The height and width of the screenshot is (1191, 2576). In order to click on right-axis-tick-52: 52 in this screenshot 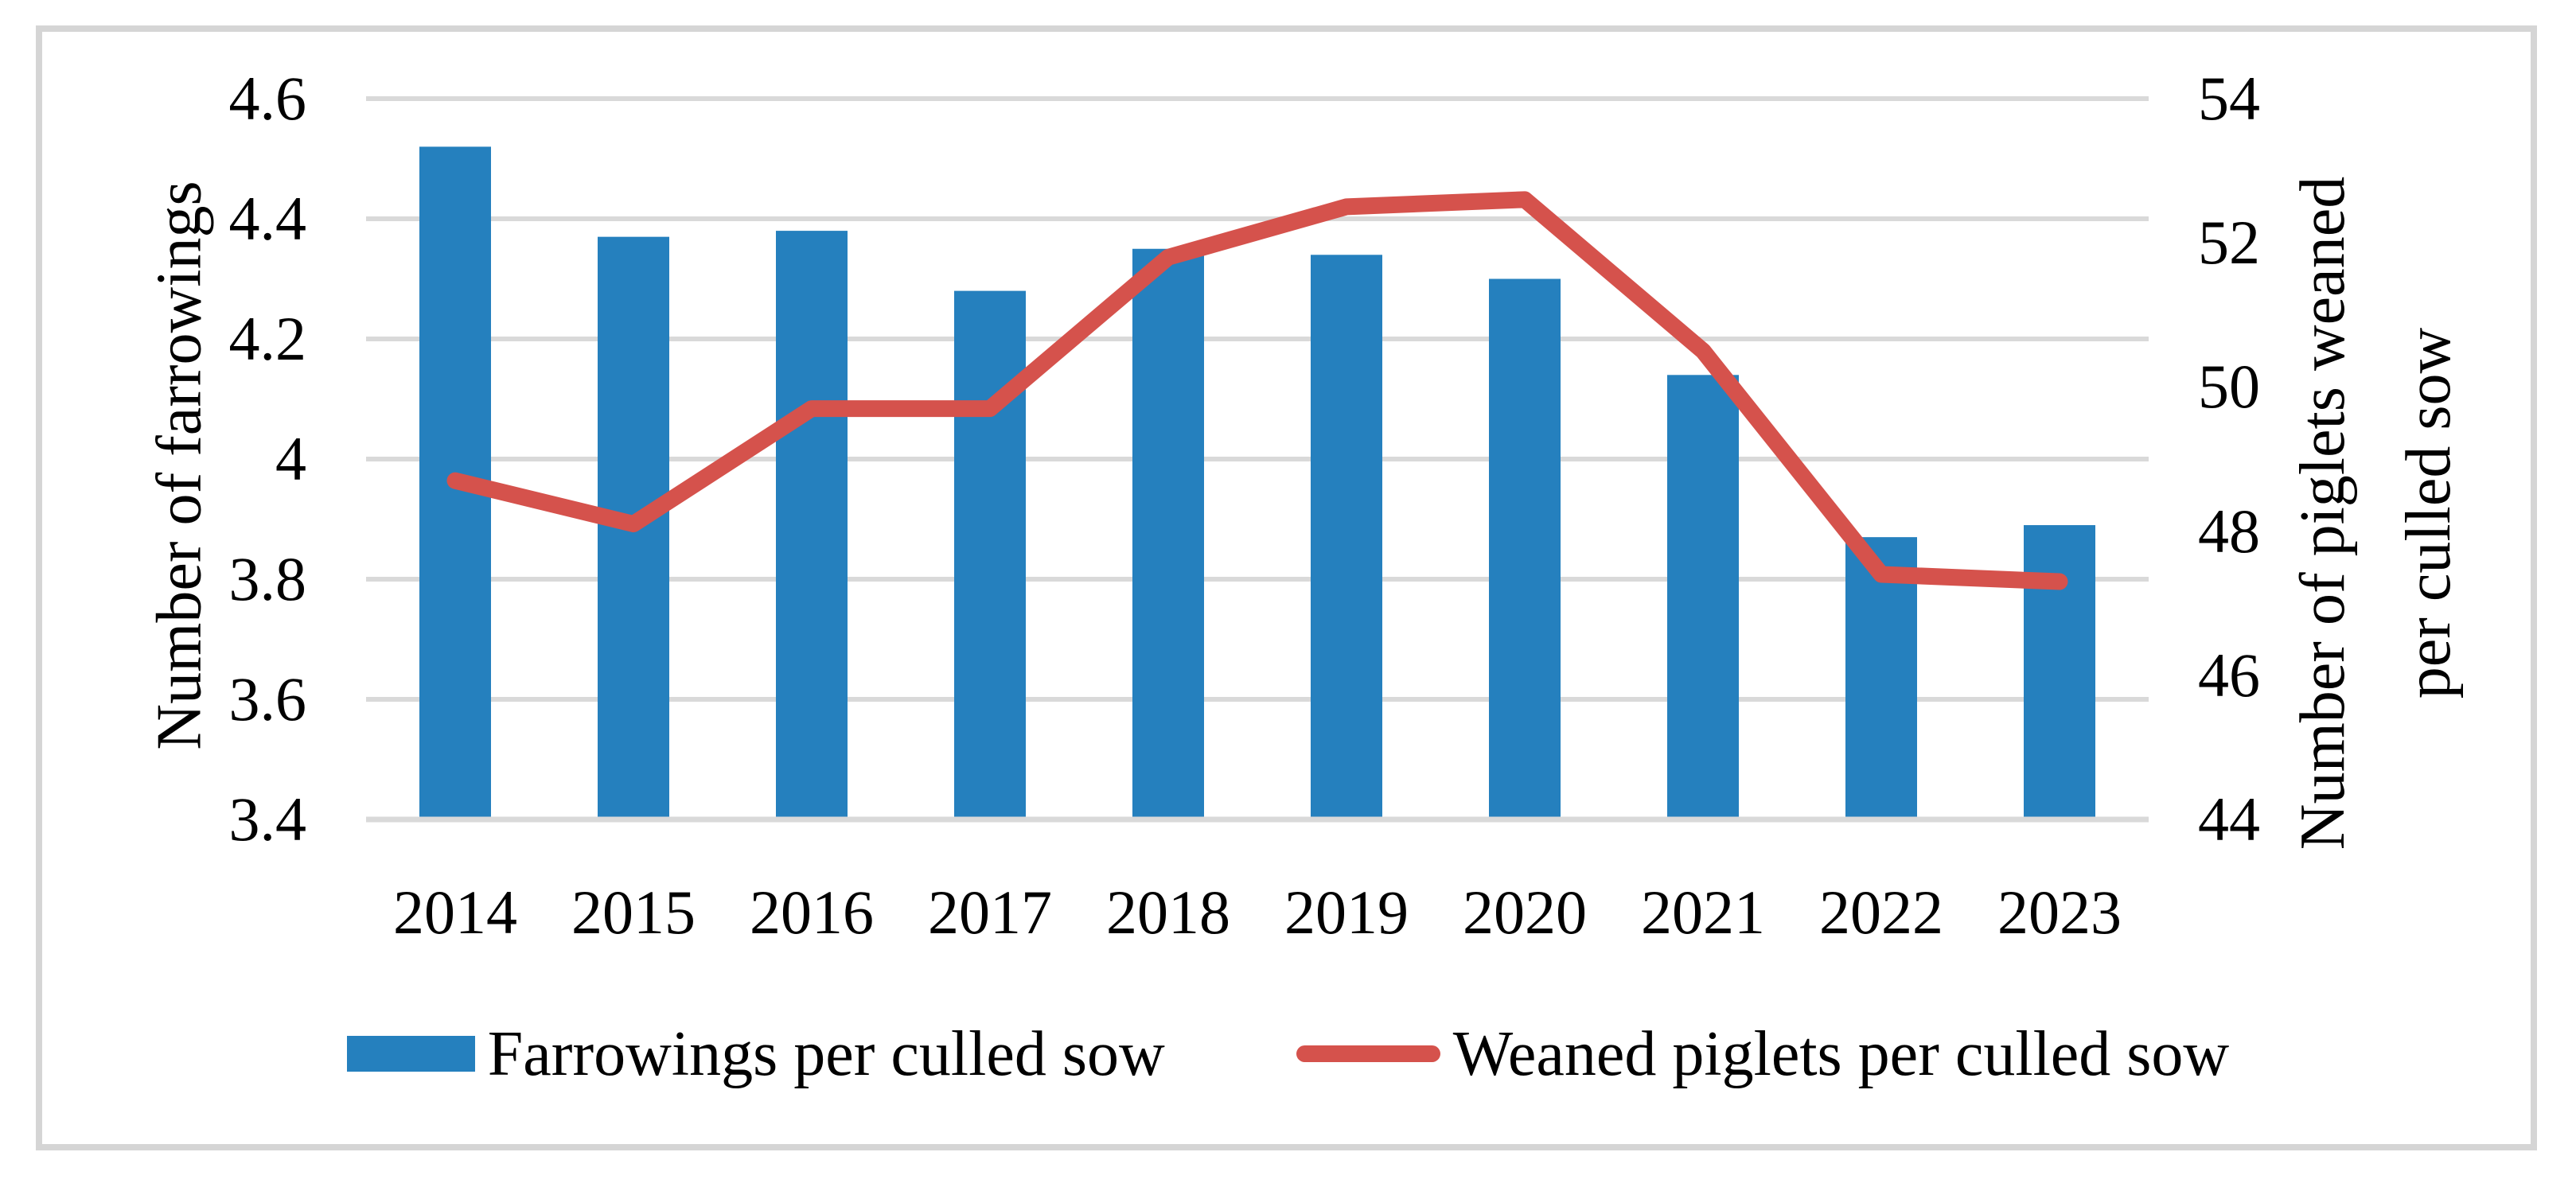, I will do `click(2229, 243)`.